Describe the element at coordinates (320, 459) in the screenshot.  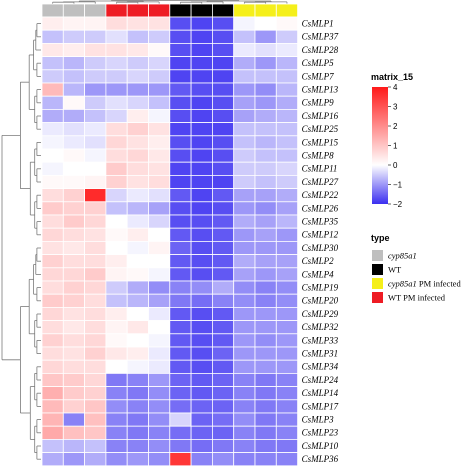
I see `gene-label: CsMLP36` at that location.